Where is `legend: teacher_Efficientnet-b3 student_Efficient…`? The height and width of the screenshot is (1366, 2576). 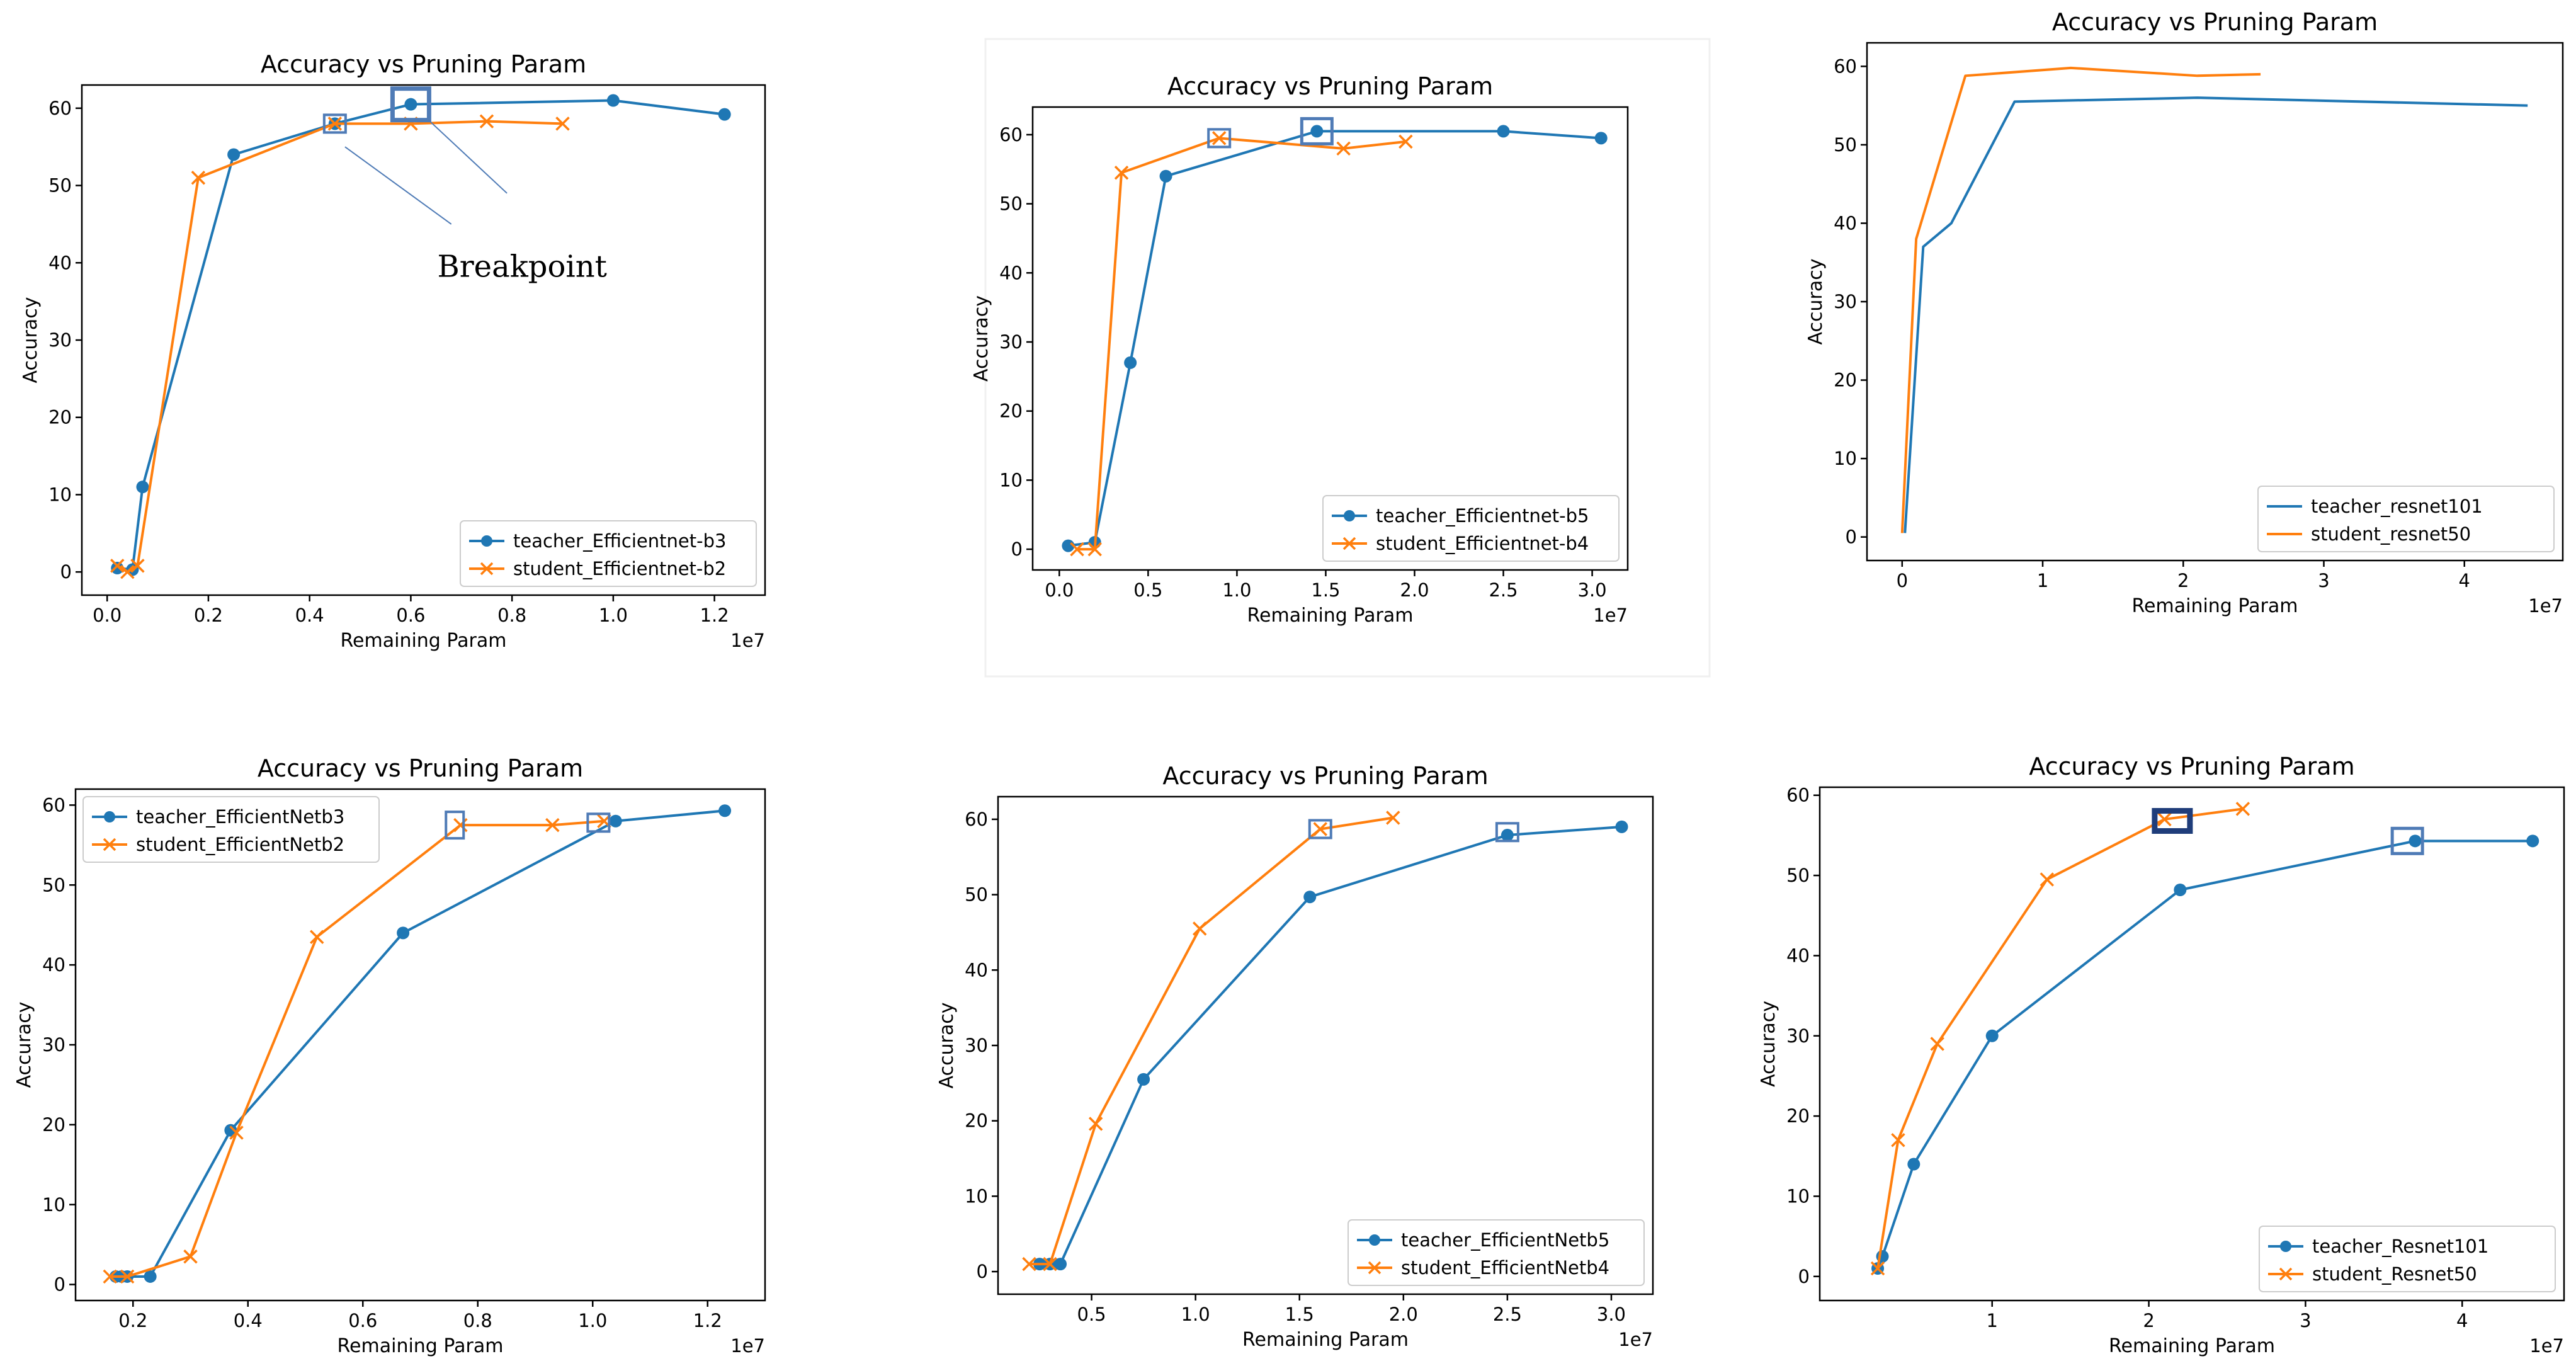 legend: teacher_Efficientnet-b3 student_Efficient… is located at coordinates (608, 553).